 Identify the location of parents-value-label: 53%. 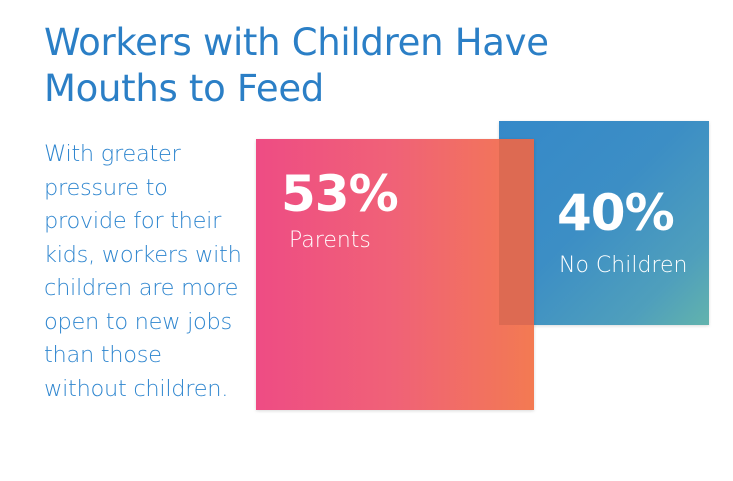
(340, 194).